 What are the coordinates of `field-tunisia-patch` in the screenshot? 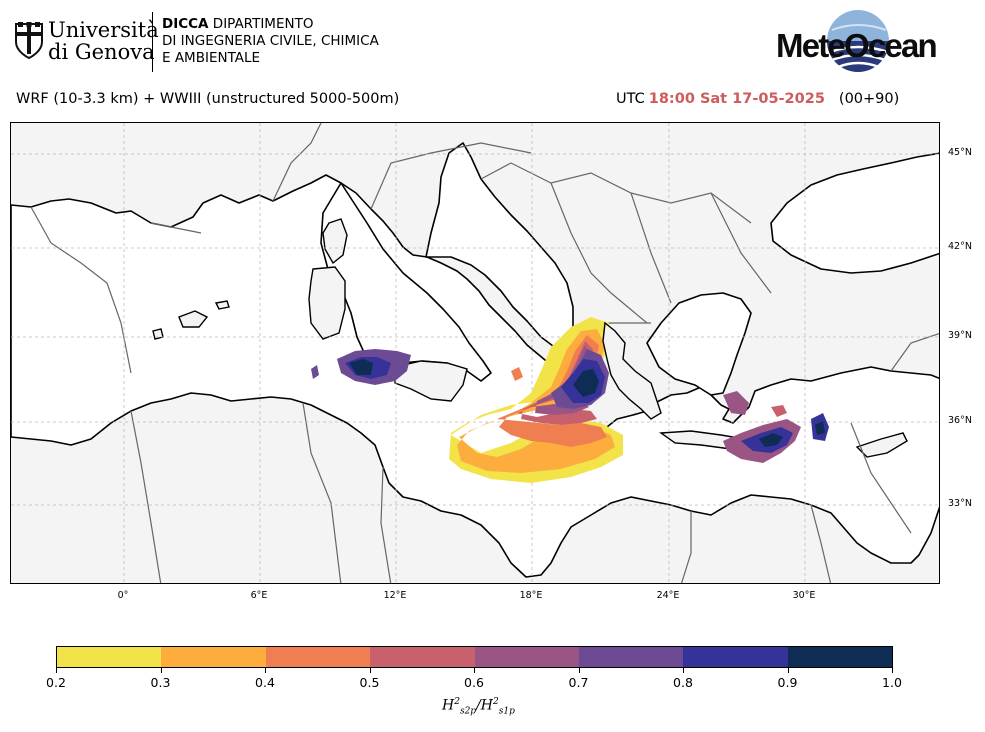 It's located at (315, 372).